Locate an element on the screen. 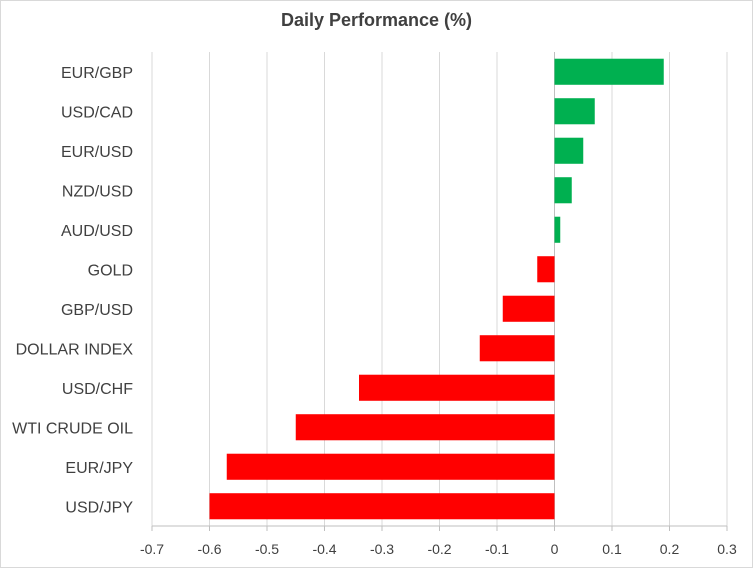 The width and height of the screenshot is (753, 568). category-label: GOLD is located at coordinates (110, 270).